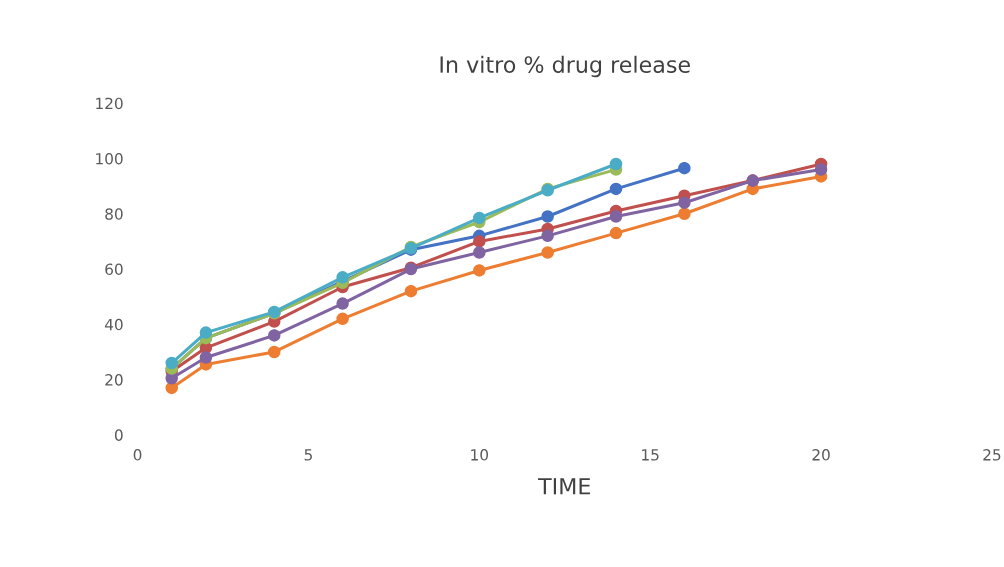 This screenshot has height=567, width=1004. I want to click on y-tick-label: 20, so click(114, 380).